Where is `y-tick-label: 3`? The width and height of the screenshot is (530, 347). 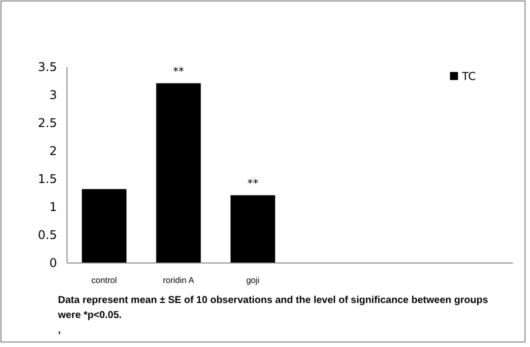 y-tick-label: 3 is located at coordinates (53, 95).